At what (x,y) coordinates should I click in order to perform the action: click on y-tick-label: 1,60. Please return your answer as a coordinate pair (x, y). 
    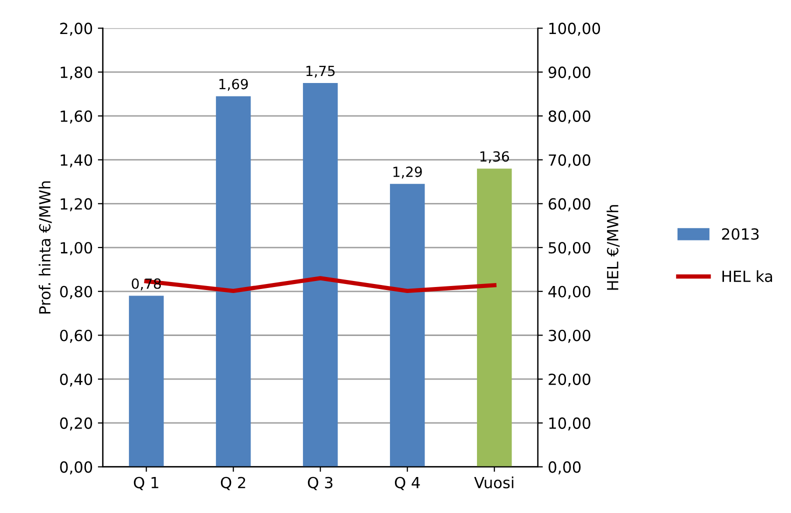
    Looking at the image, I should click on (76, 117).